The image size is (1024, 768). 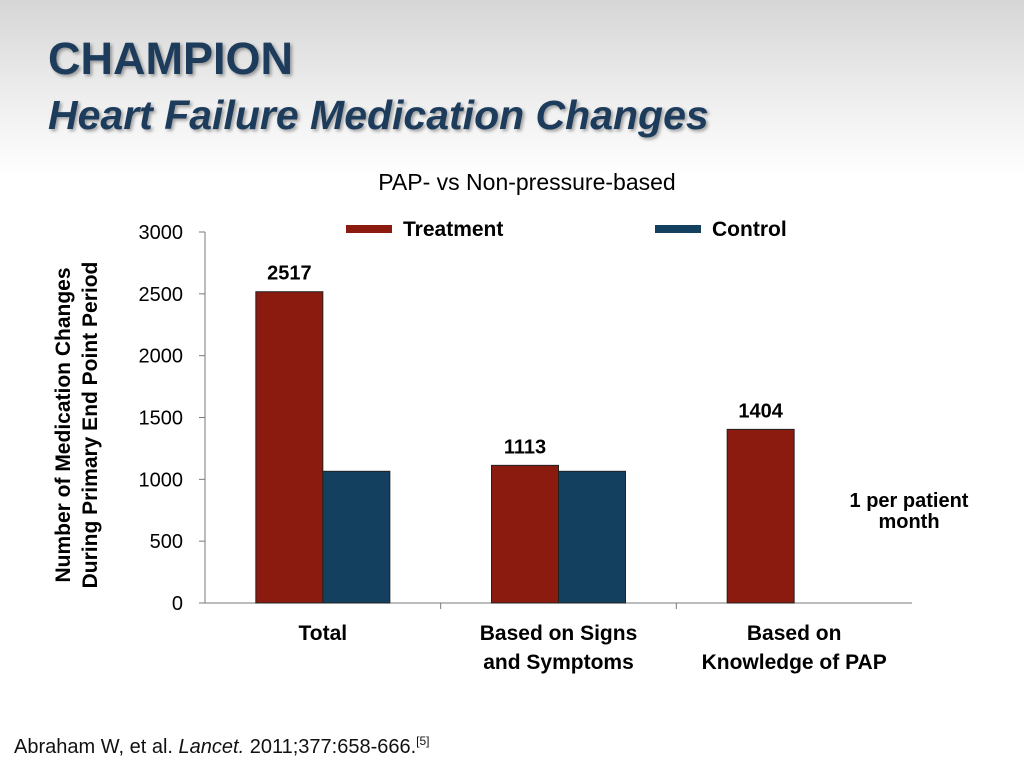 I want to click on legend-label-treatment: Treatment, so click(x=453, y=229).